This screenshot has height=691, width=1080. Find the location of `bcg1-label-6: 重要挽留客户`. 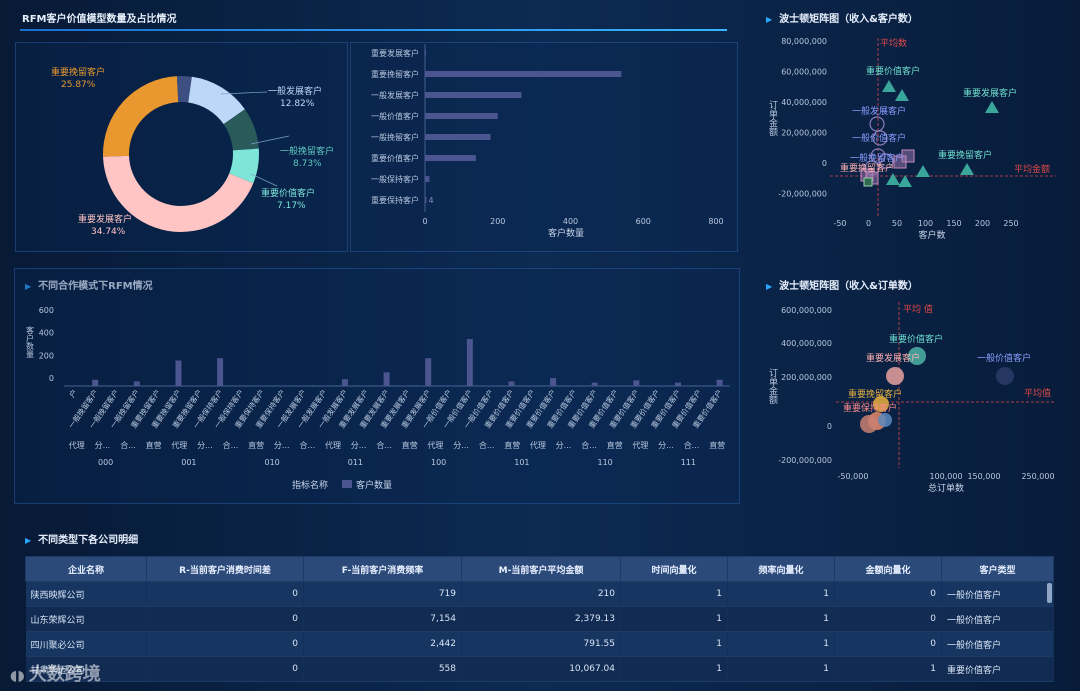

bcg1-label-6: 重要挽留客户 is located at coordinates (867, 168).